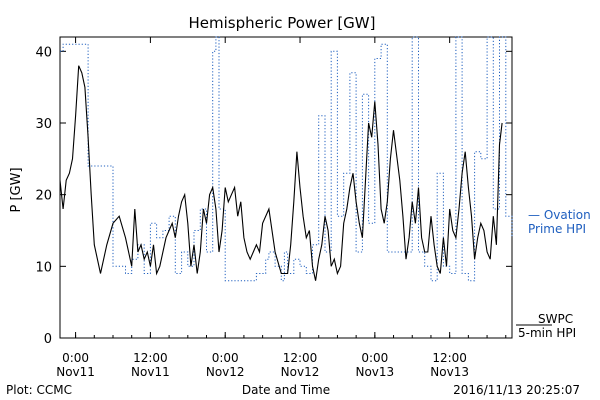 The height and width of the screenshot is (400, 600). Describe the element at coordinates (300, 358) in the screenshot. I see `x-tick-label-time-3: 12:00` at that location.